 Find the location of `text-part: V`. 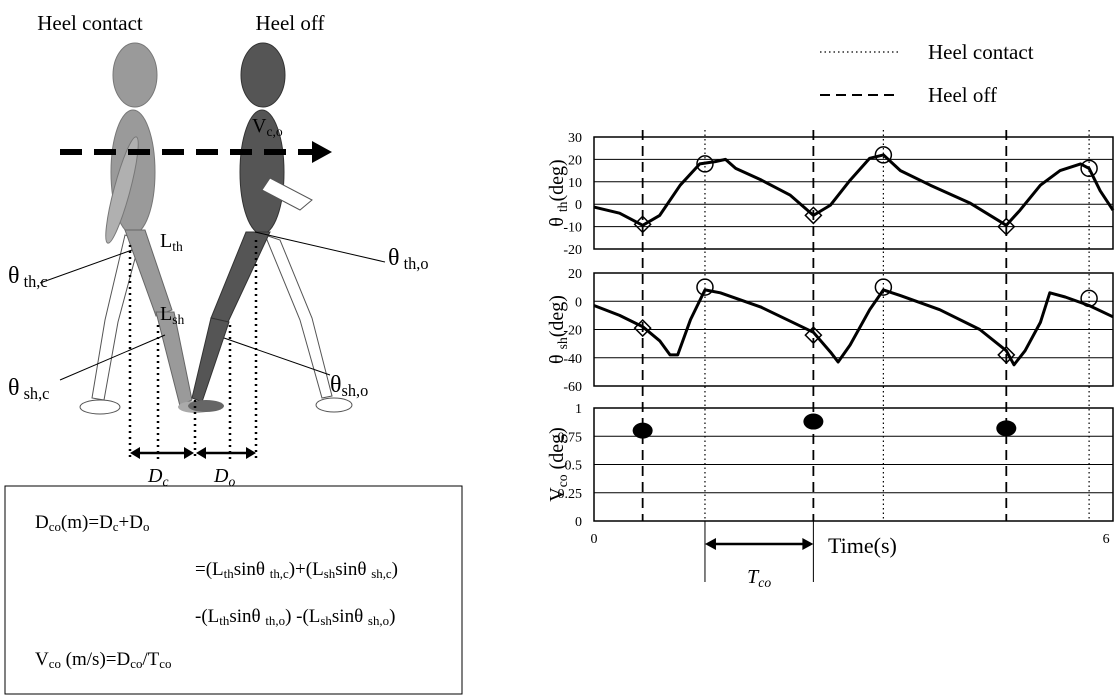

text-part: V is located at coordinates (259, 126).